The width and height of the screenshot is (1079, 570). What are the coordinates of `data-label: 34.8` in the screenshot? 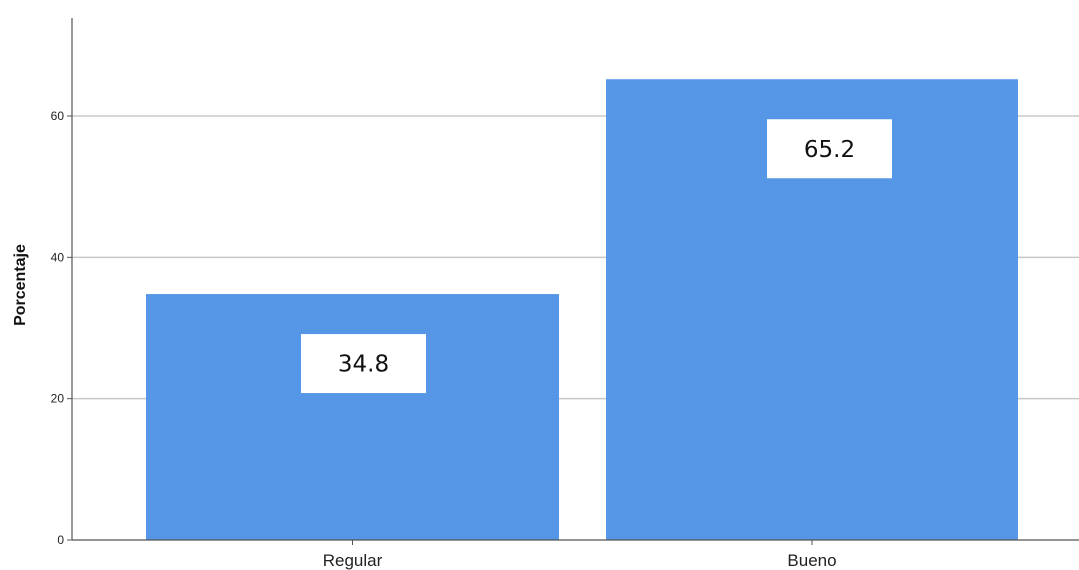 It's located at (363, 365).